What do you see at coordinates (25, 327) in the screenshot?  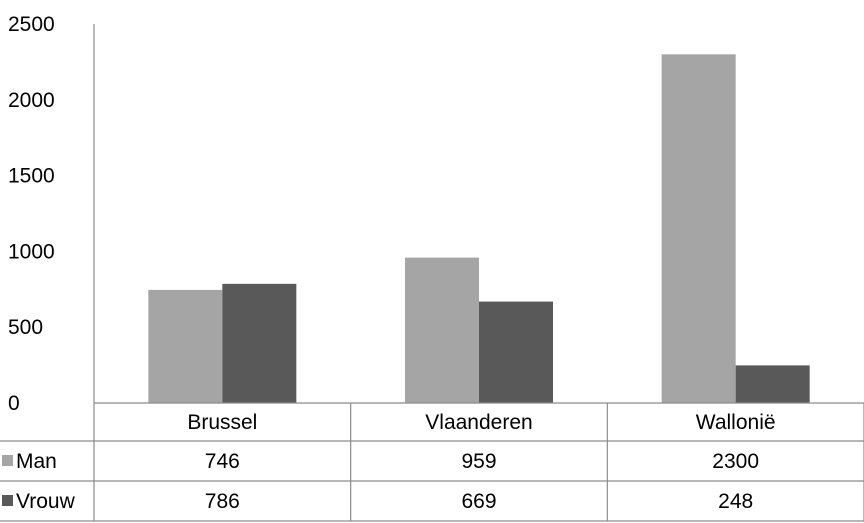 I see `y-tick-label: 500` at bounding box center [25, 327].